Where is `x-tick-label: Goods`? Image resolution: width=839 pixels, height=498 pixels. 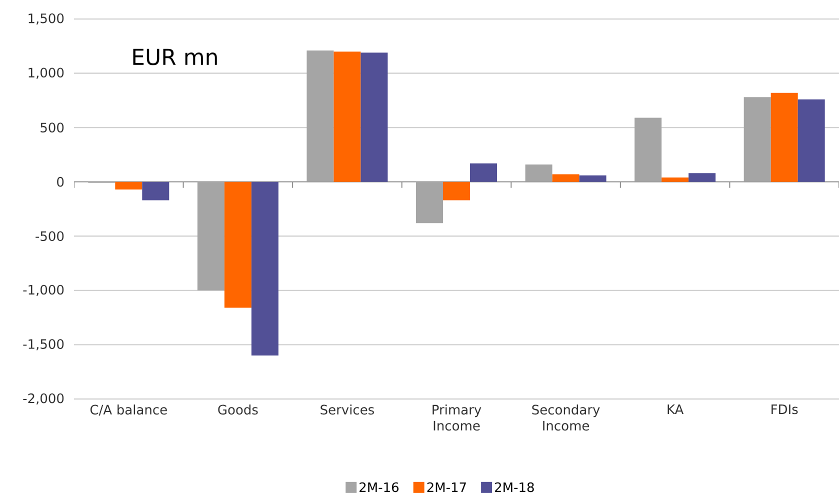
x-tick-label: Goods is located at coordinates (238, 409).